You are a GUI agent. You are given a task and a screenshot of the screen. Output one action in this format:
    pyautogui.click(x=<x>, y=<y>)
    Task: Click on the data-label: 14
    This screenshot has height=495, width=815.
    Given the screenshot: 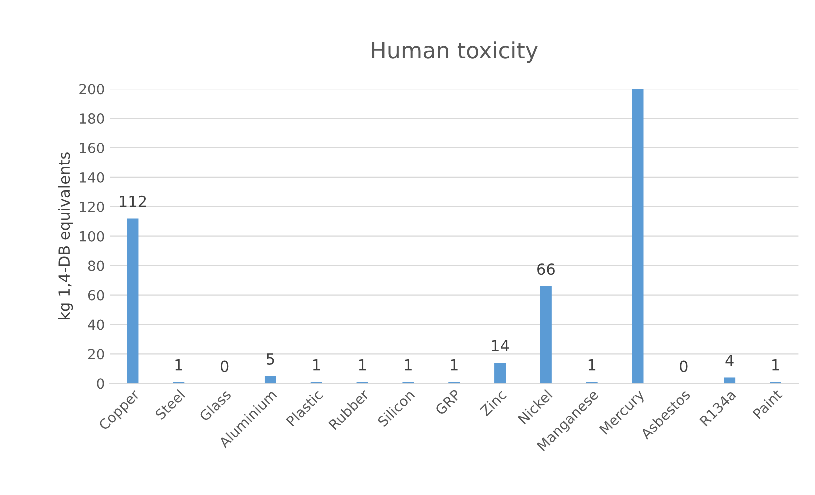 What is the action you would take?
    pyautogui.click(x=501, y=346)
    